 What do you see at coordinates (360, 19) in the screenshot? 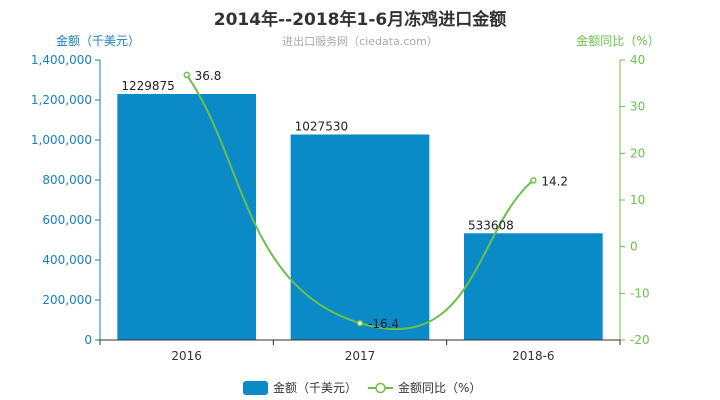
I see `chart-title: 2014年--2018年1-6月冻鸡进口金额` at bounding box center [360, 19].